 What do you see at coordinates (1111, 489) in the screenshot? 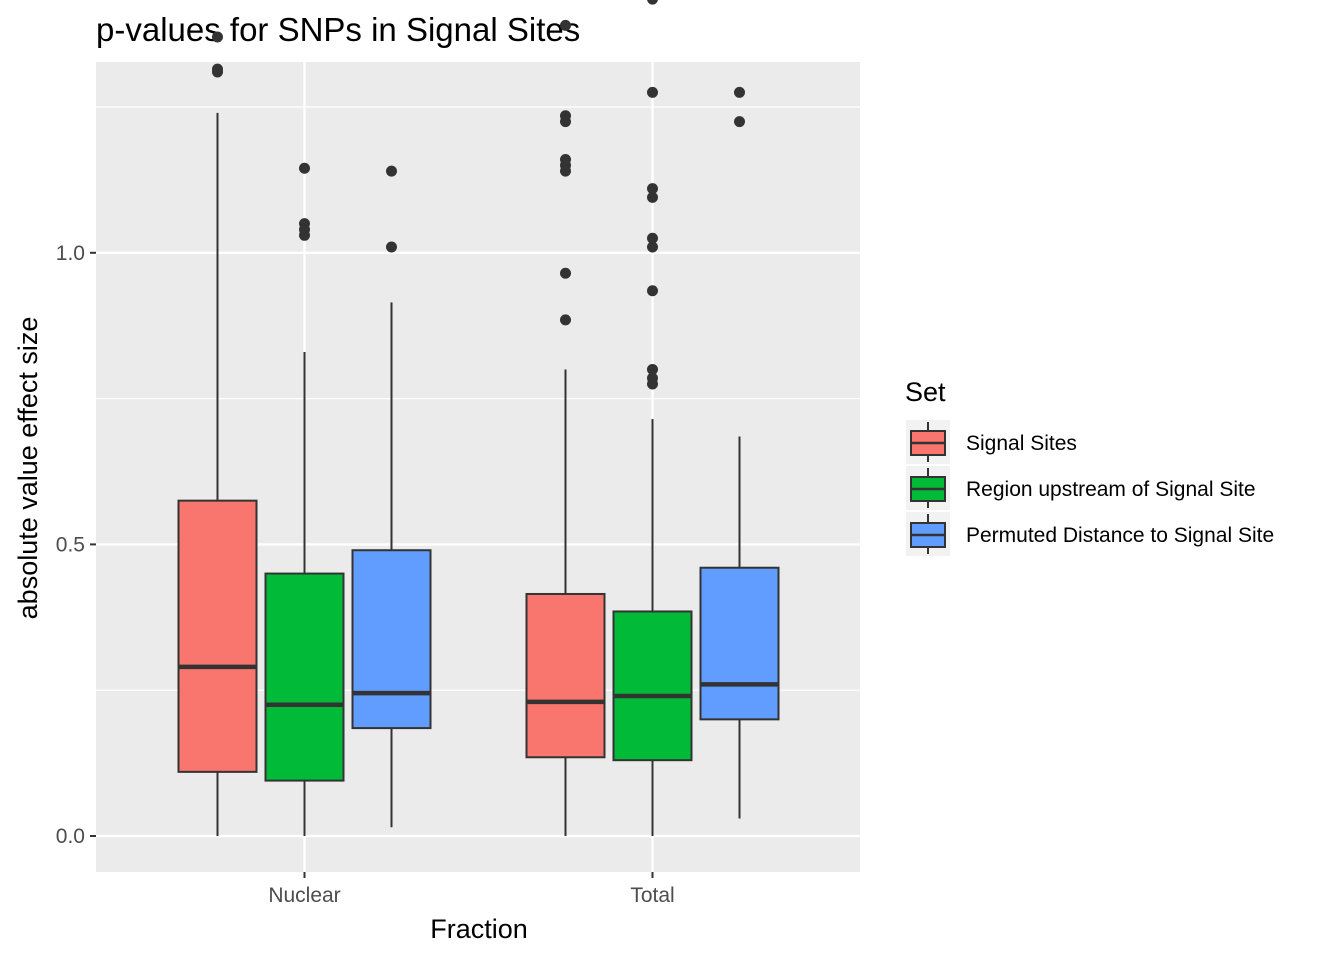
I see `legend-label: Region upstream of Signal Site` at bounding box center [1111, 489].